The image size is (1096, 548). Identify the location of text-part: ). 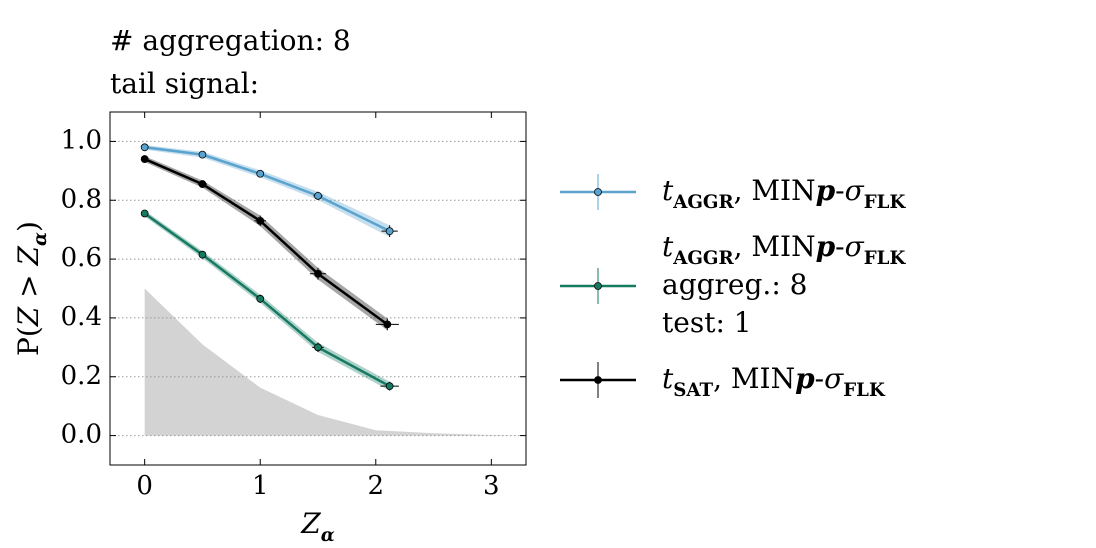
(28, 226).